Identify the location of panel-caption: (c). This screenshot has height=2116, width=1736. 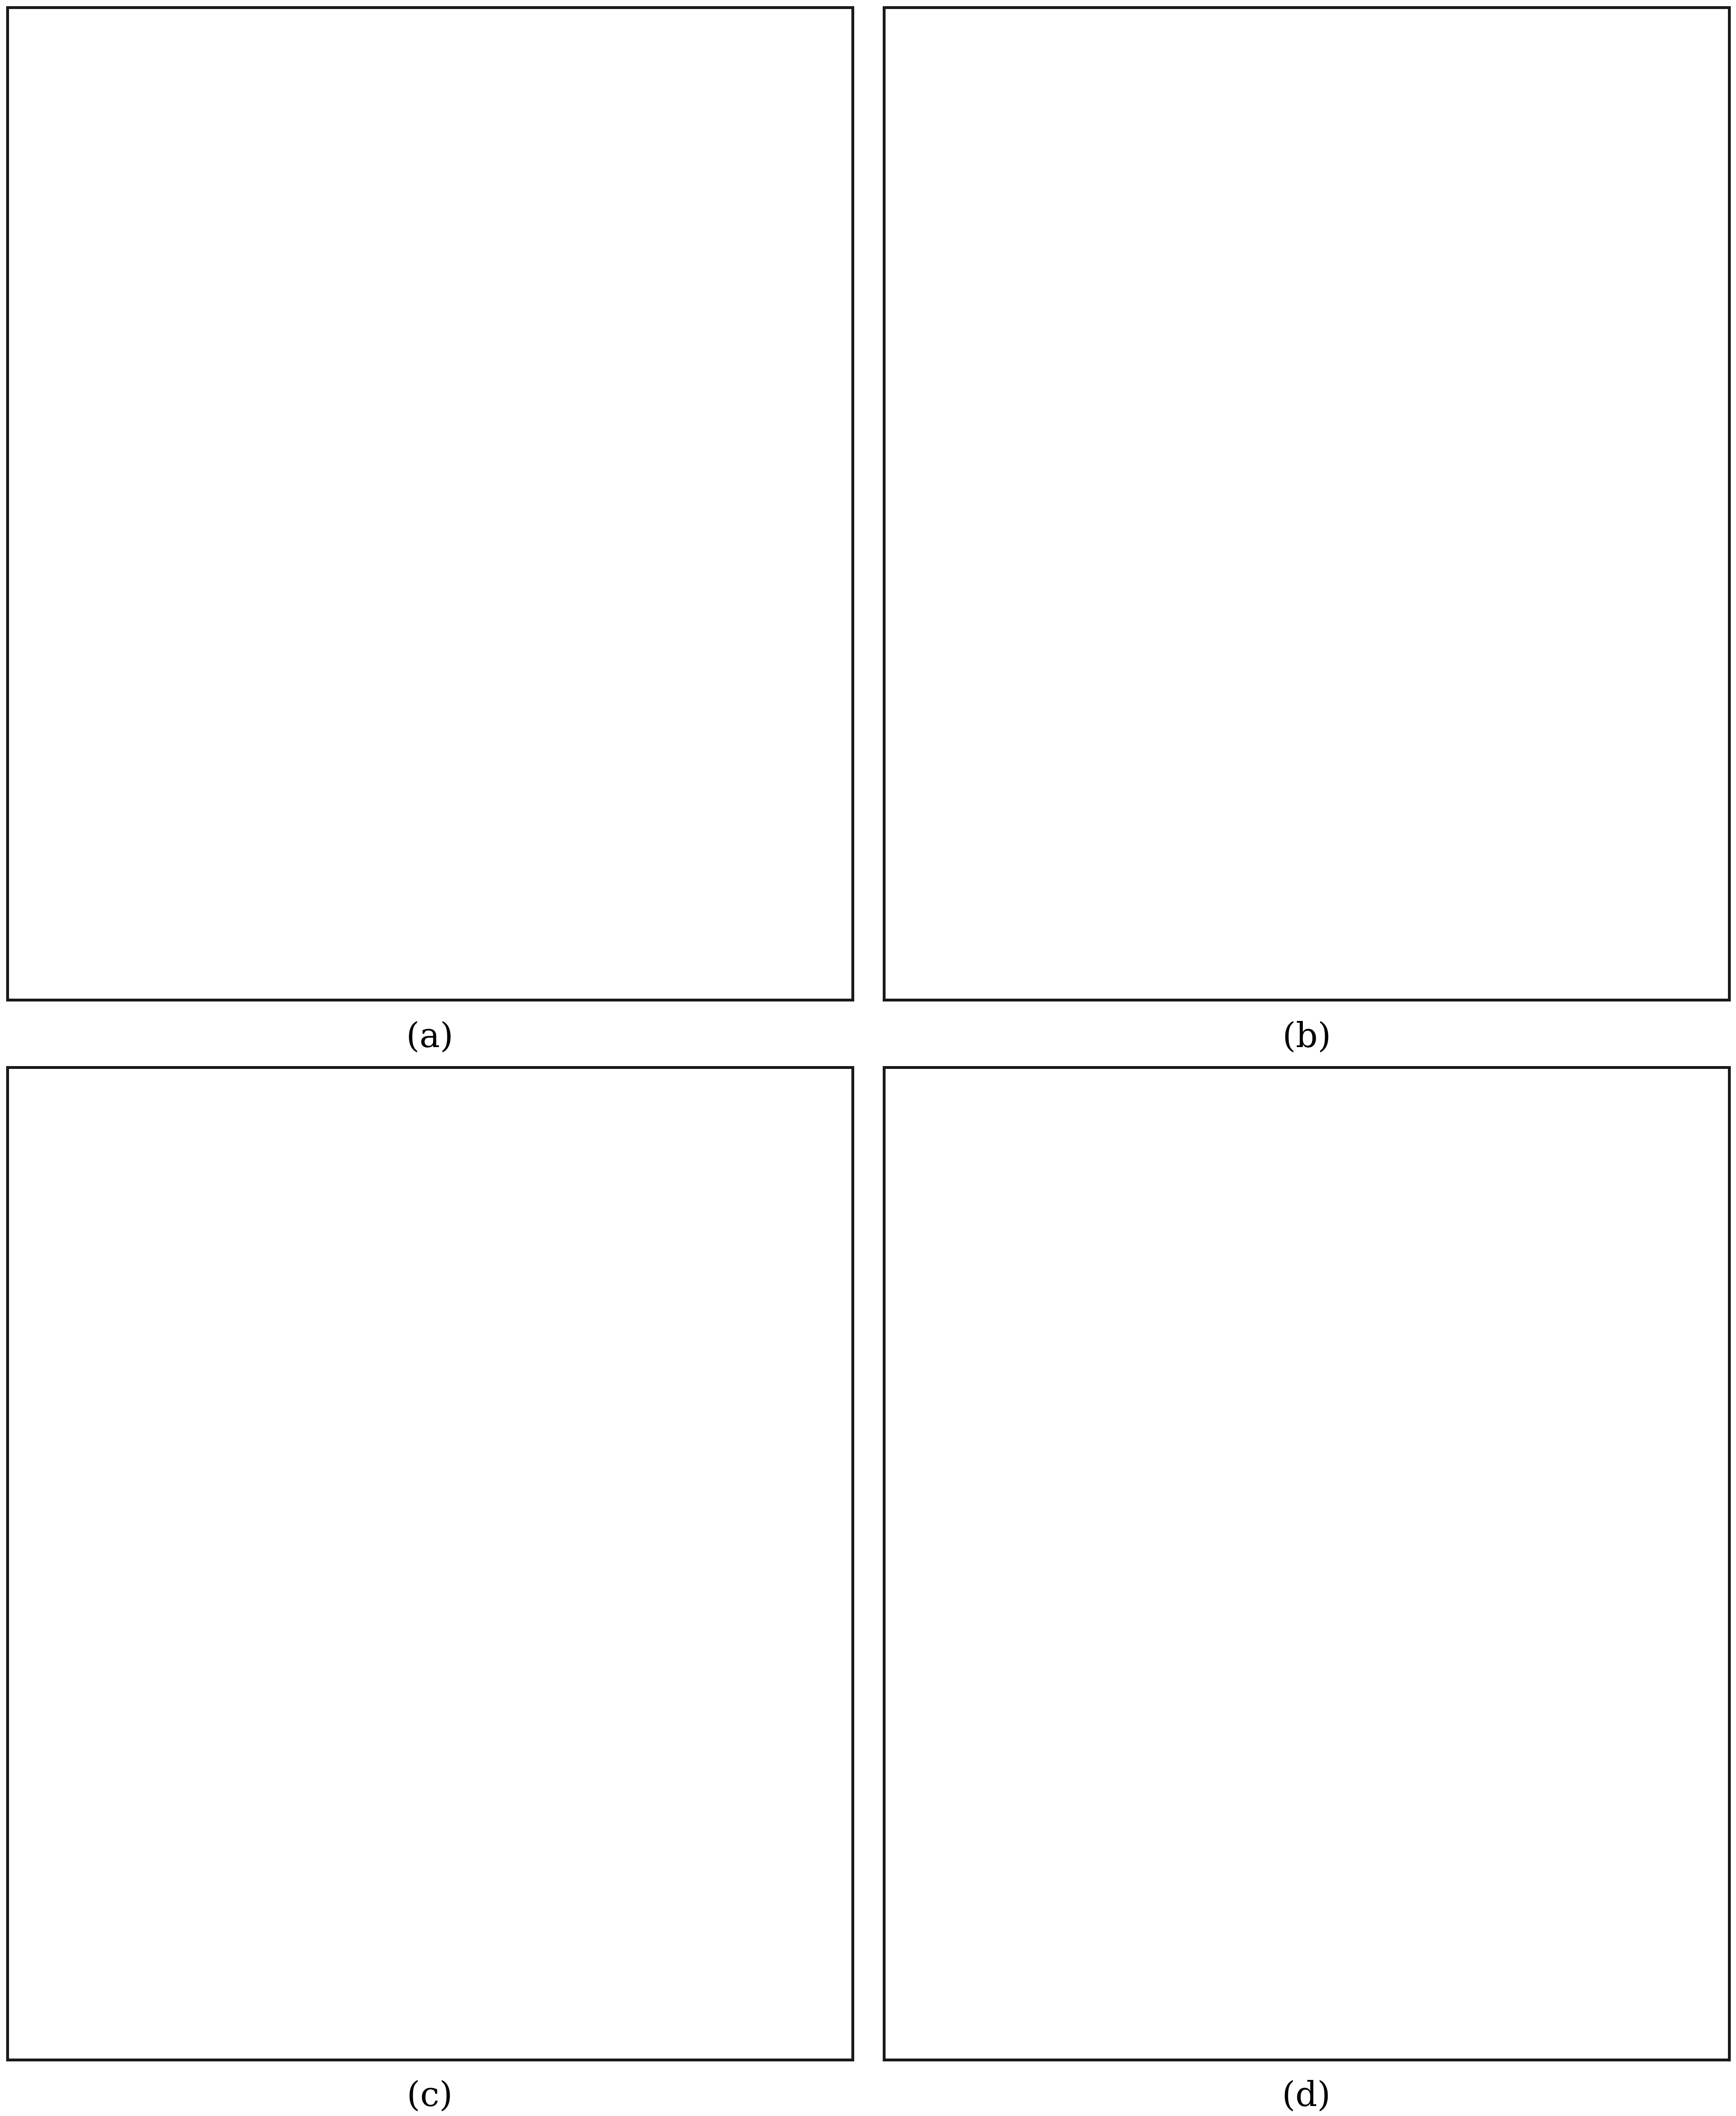
(430, 2094).